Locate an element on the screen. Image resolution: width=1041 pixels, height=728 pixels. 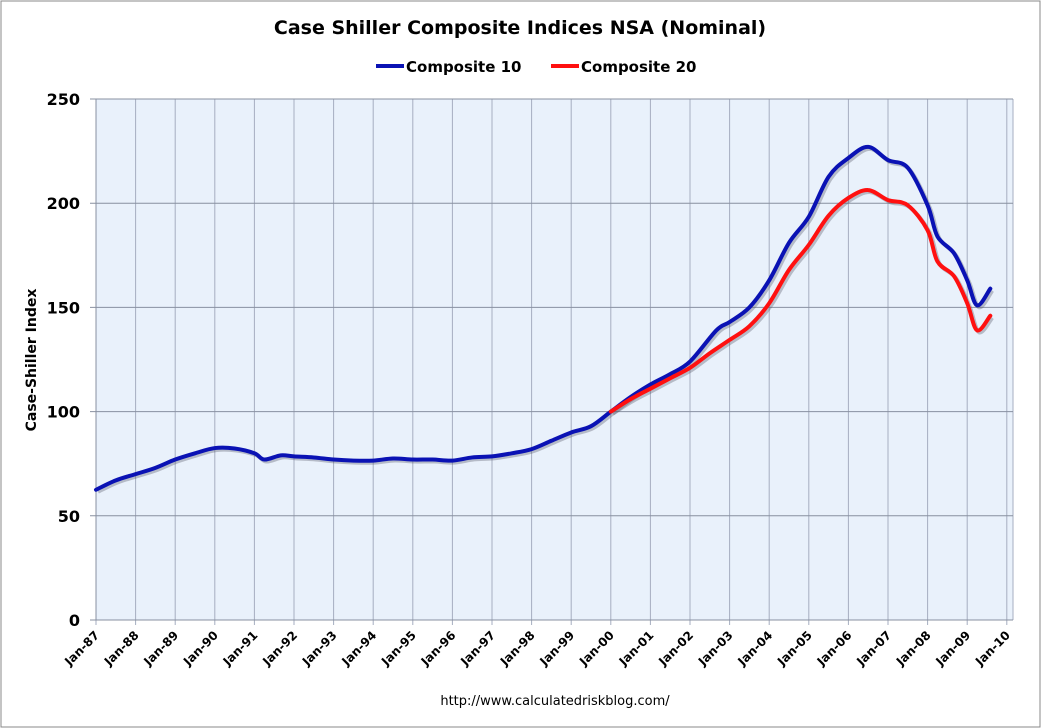
y-tick-label: 0 is located at coordinates (74, 620).